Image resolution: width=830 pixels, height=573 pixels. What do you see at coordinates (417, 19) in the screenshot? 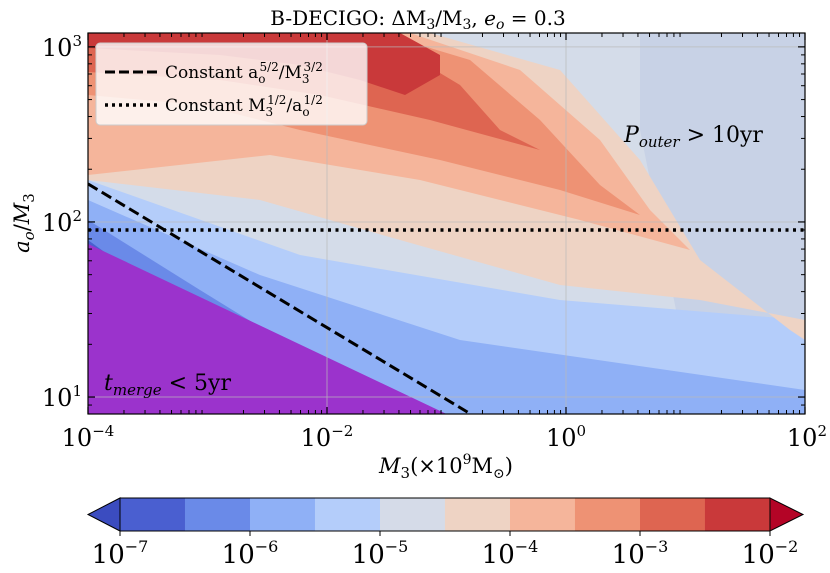
I see `chart-title: B-DECIGO: ΔM3/M3, eo = 0.3` at bounding box center [417, 19].